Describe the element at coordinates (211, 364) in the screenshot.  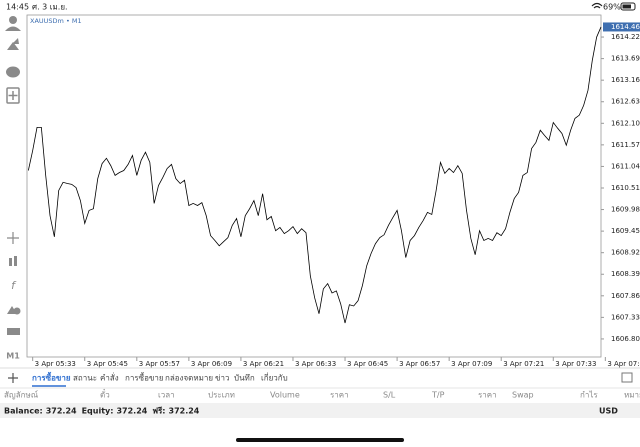
I see `x-tick-label: 3 Apr 06:09` at that location.